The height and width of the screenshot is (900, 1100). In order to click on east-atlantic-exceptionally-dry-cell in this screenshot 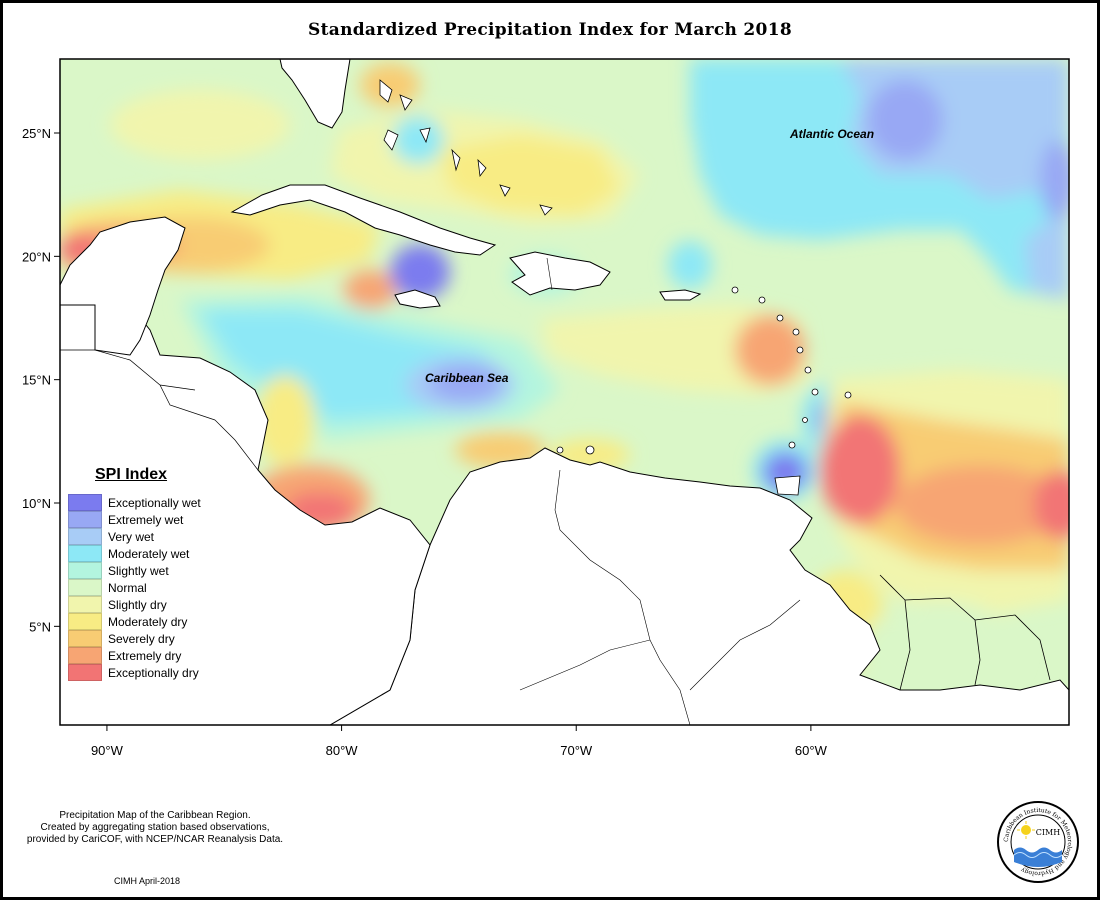, I will do `click(1051, 505)`.